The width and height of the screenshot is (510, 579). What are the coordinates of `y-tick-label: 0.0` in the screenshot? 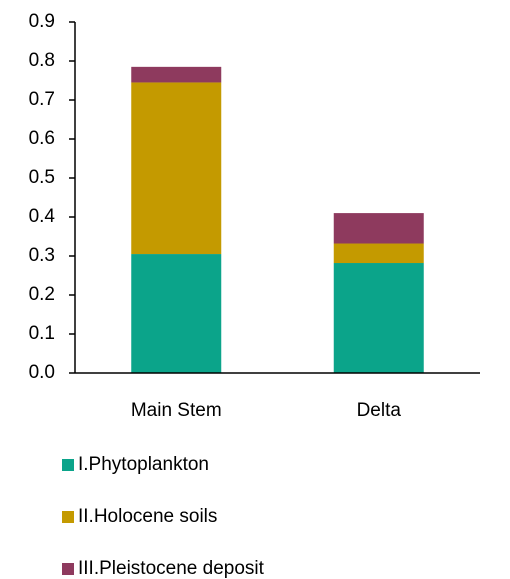 It's located at (42, 372).